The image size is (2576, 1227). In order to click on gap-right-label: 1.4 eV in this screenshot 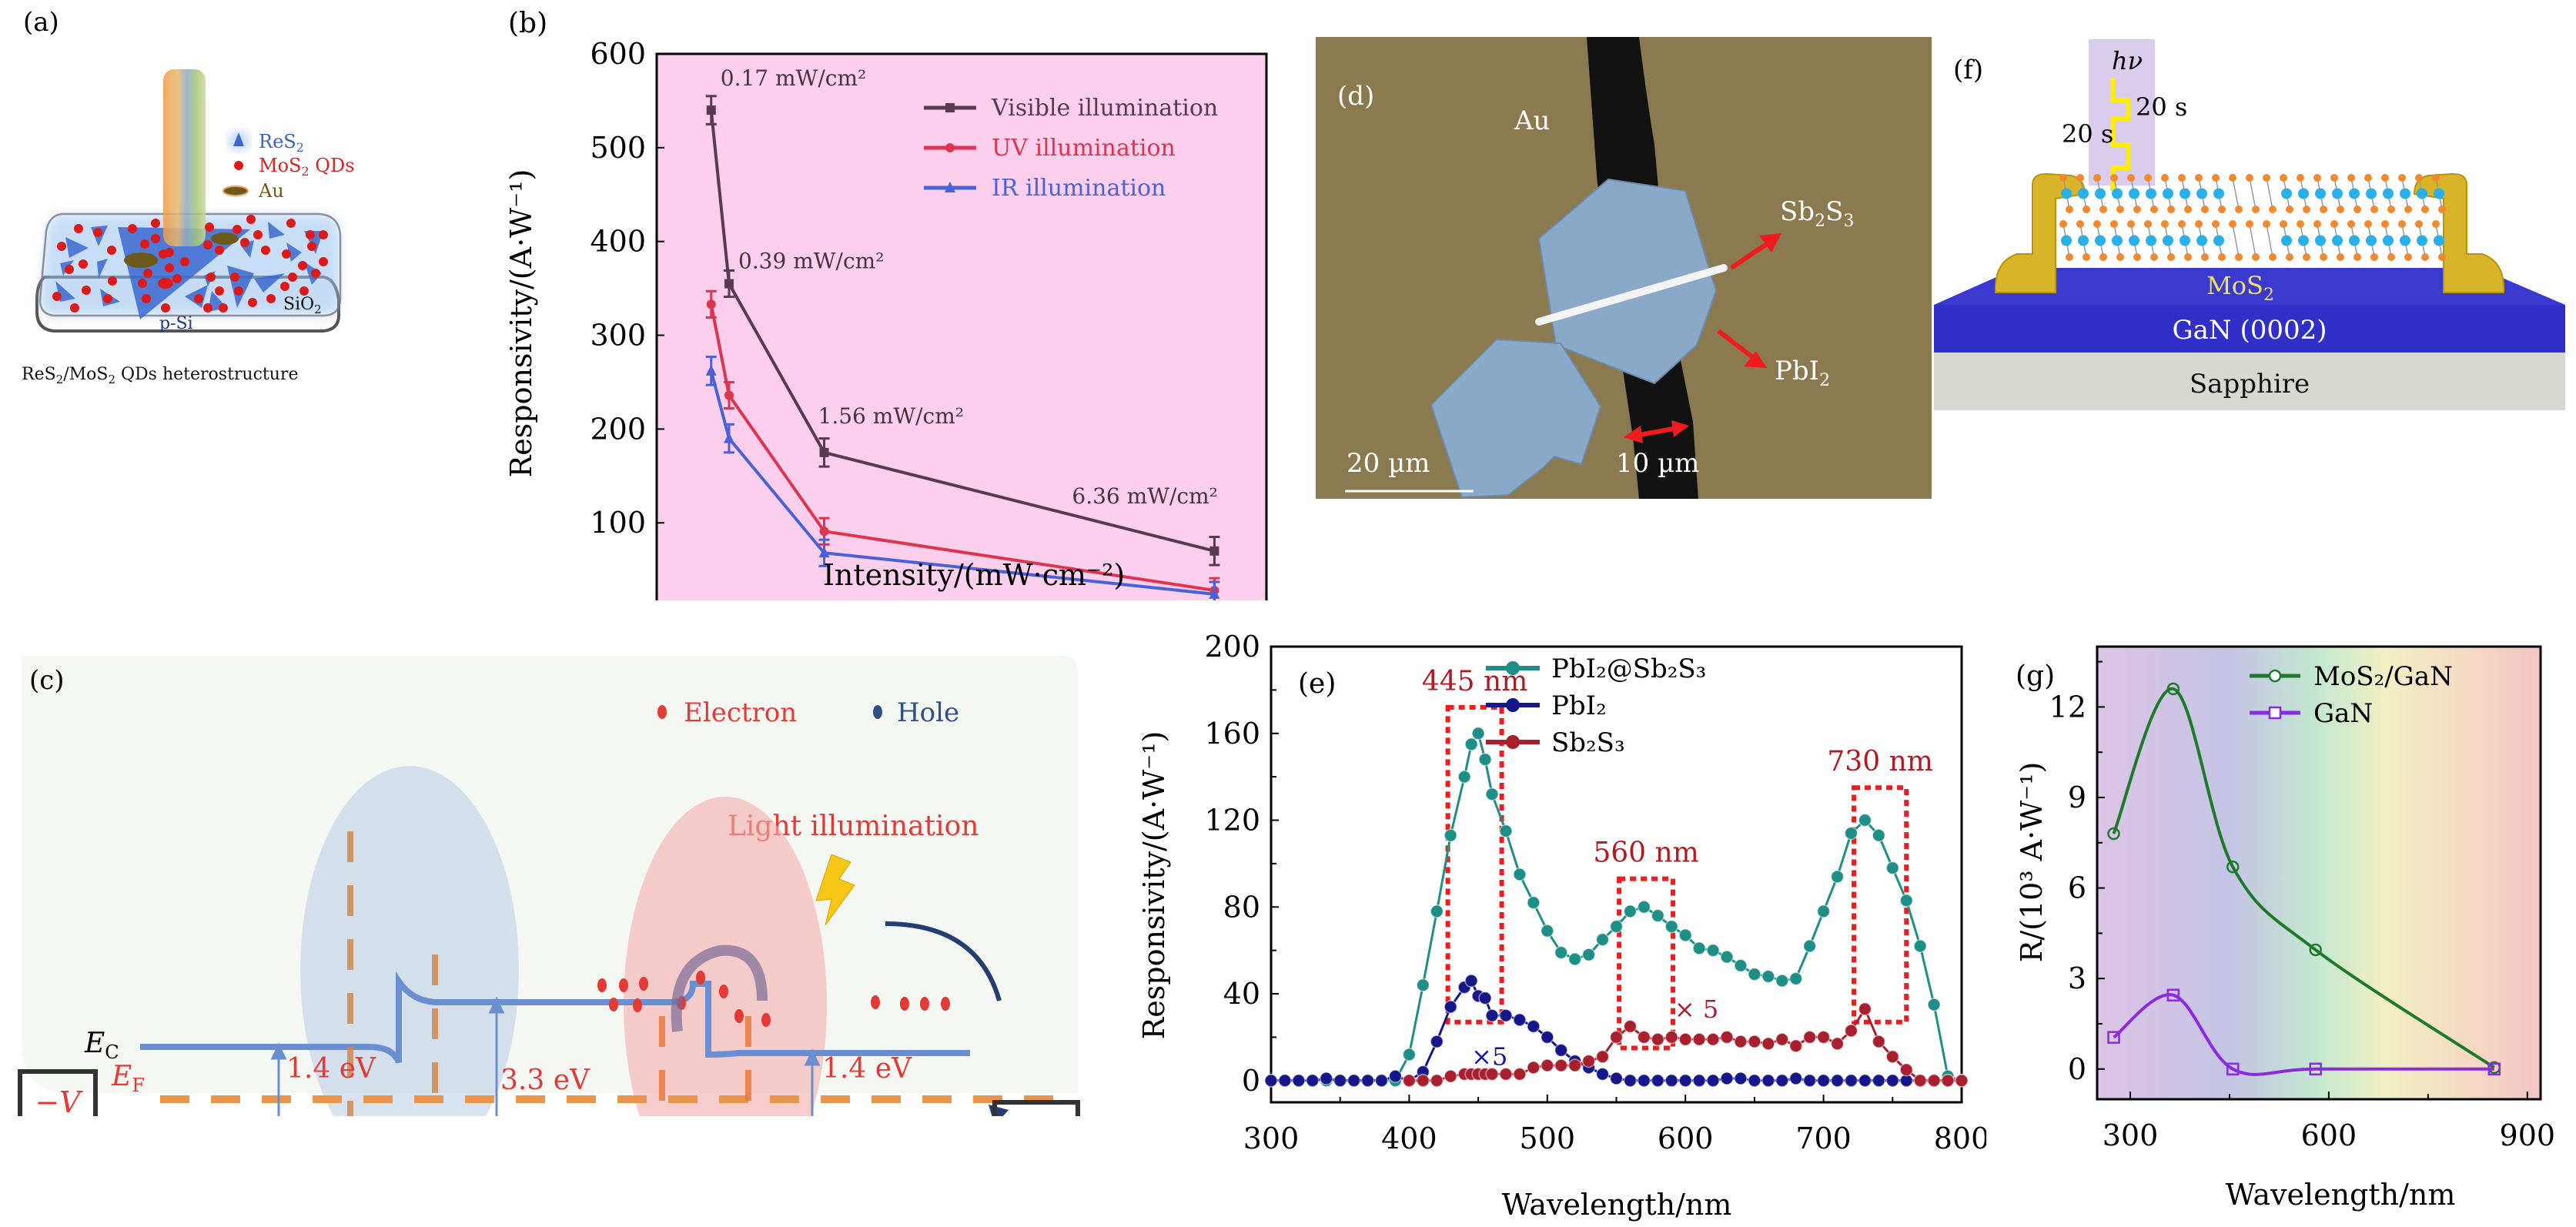, I will do `click(867, 1069)`.